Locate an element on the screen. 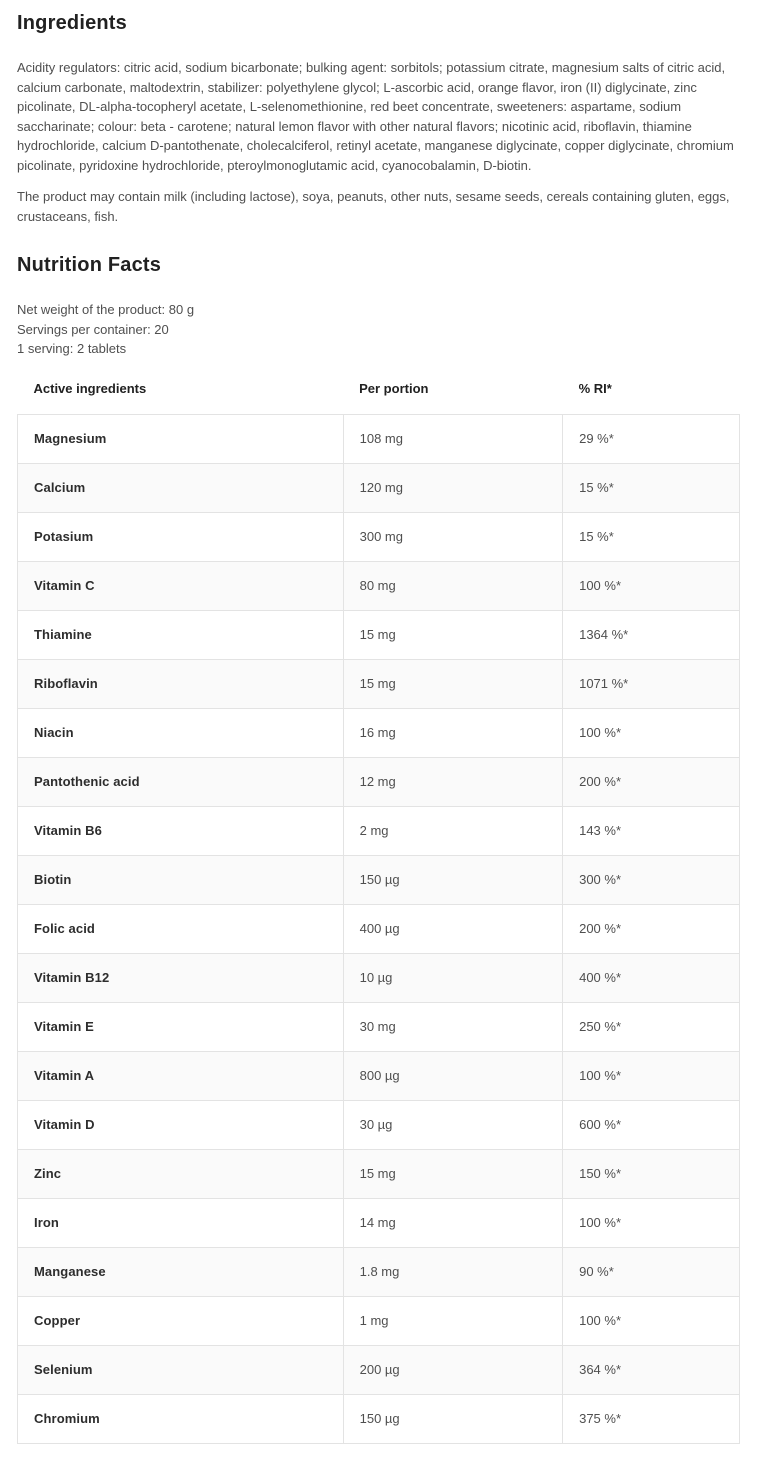  nutrition-table-header: Active ingredients Per portion % RI* is located at coordinates (378, 397).